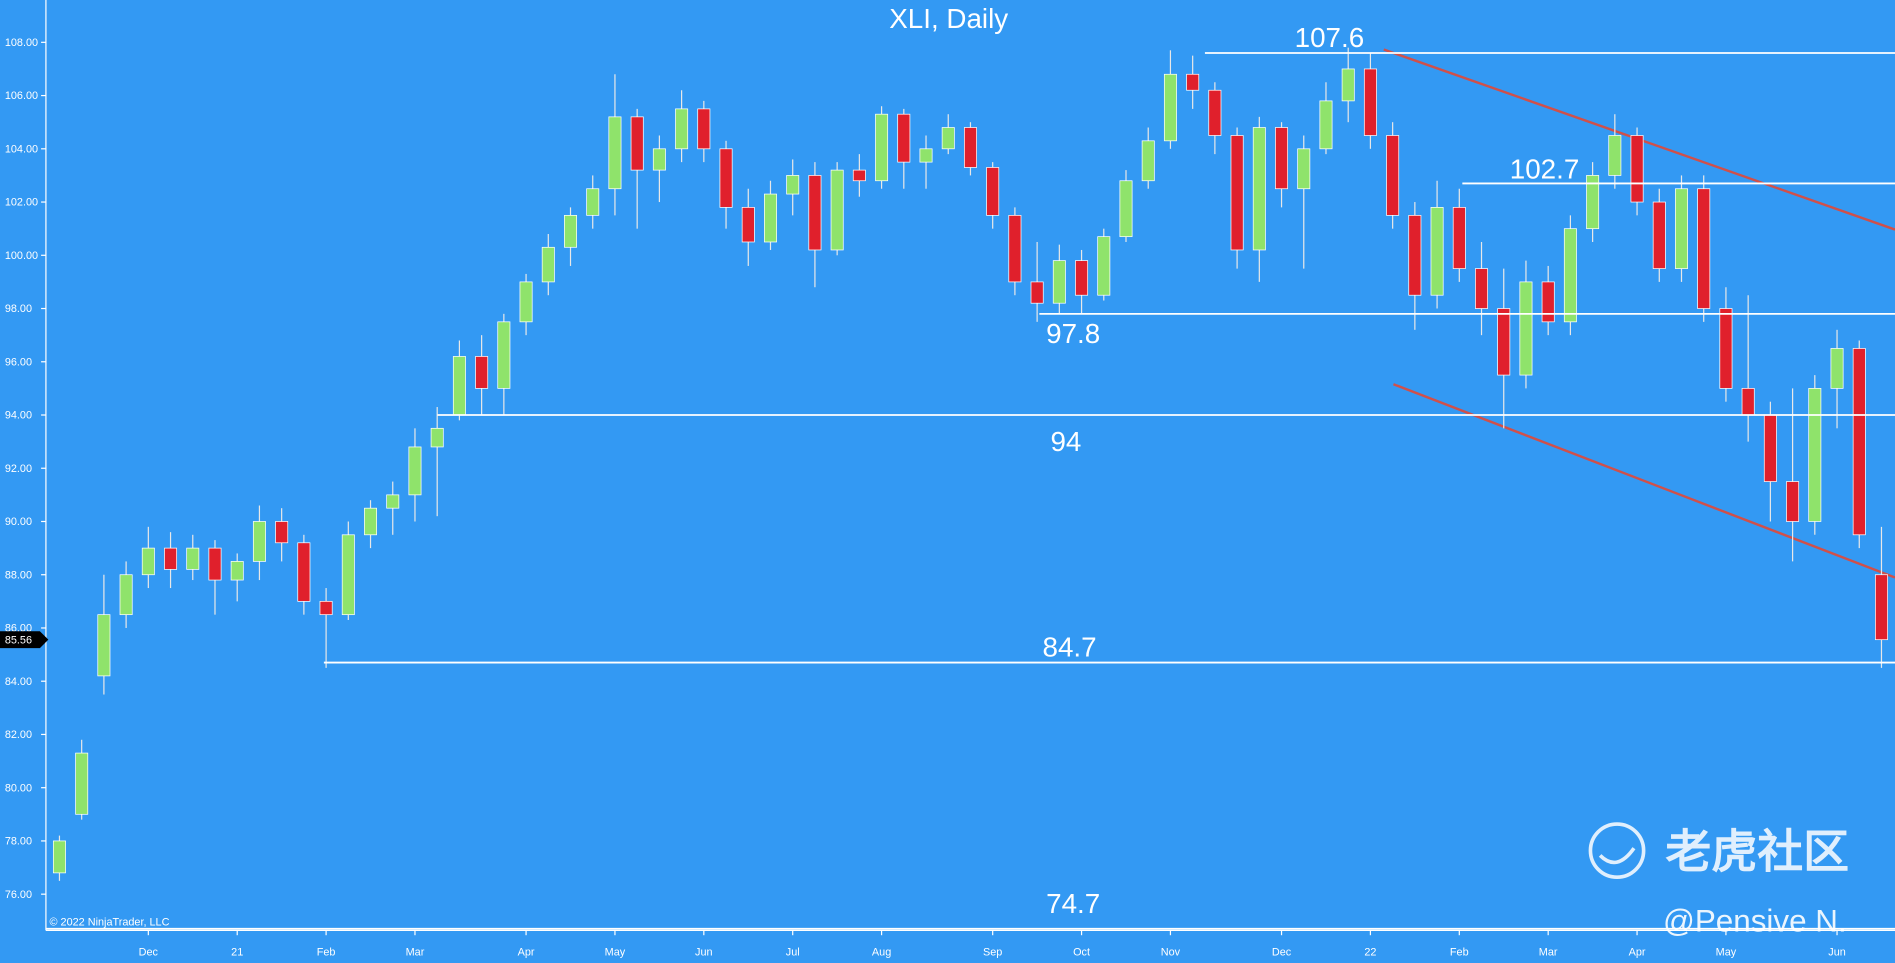  Describe the element at coordinates (18, 469) in the screenshot. I see `y-tick-label: 92.00` at that location.